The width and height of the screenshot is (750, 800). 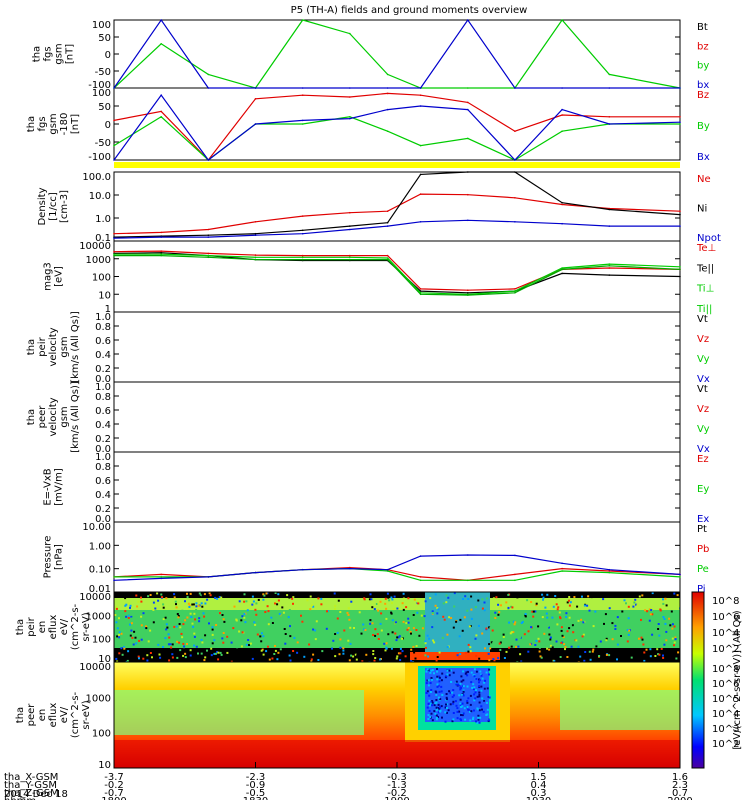 I want to click on y-axis-label: [1/cc], so click(x=53, y=206).